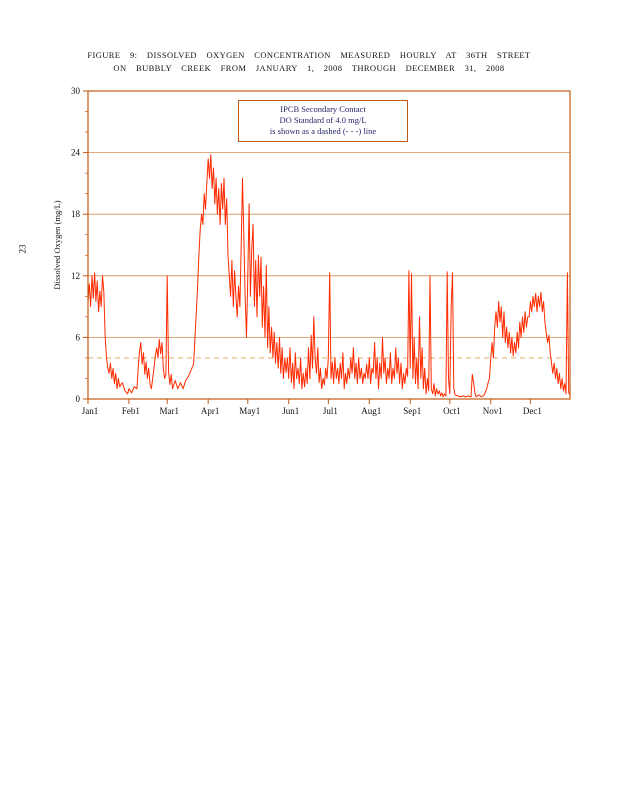  Describe the element at coordinates (210, 411) in the screenshot. I see `x-tick-label: Apr1` at that location.